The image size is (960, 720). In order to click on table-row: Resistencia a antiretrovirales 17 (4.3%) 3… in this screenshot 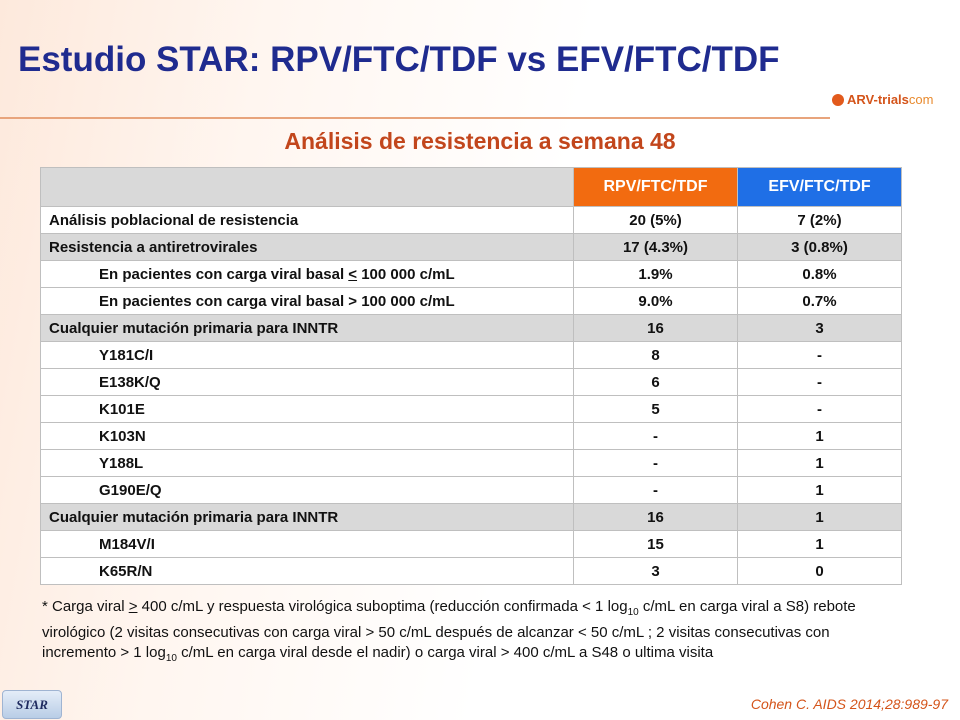, I will do `click(471, 247)`.